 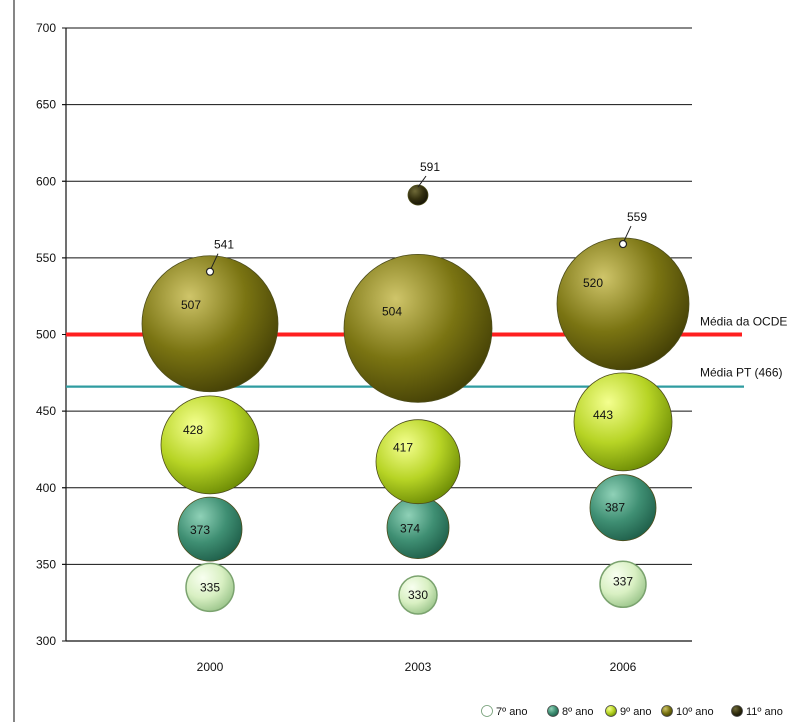 I want to click on bubble-label-8o-ano-2000: 373, so click(x=200, y=530).